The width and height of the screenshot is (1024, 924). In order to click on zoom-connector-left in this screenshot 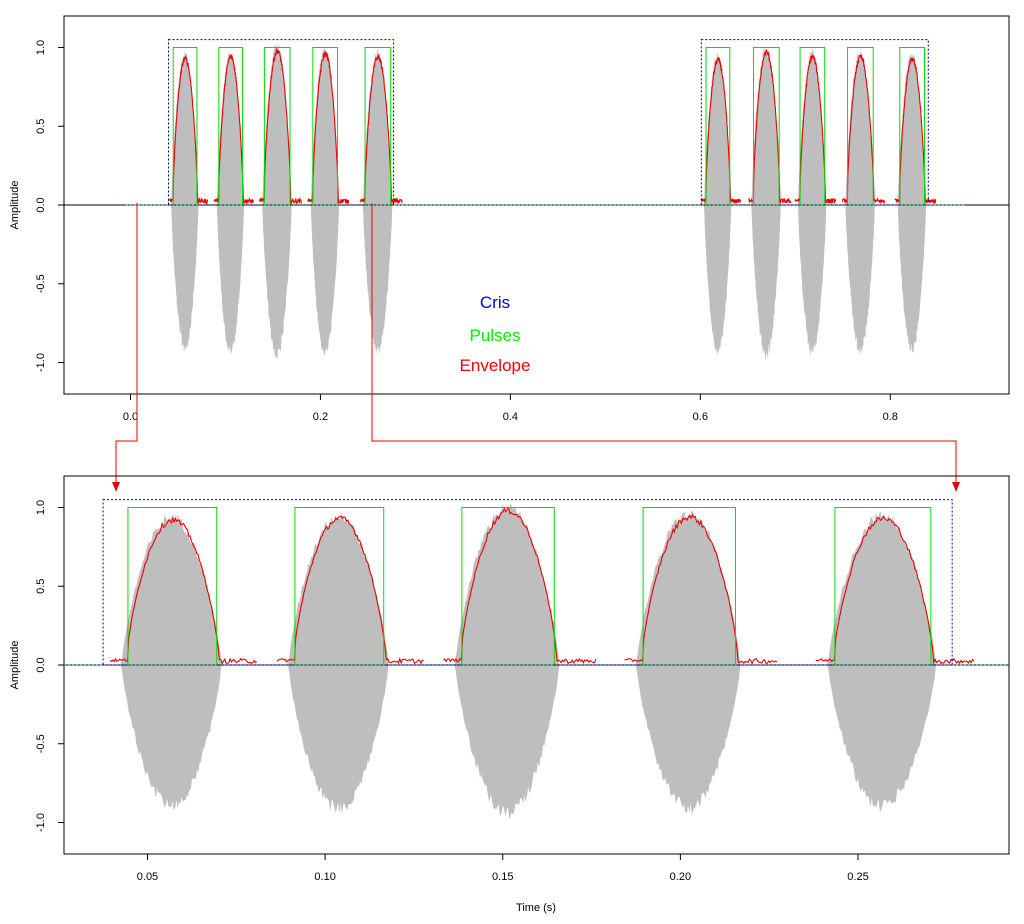, I will do `click(126, 342)`.